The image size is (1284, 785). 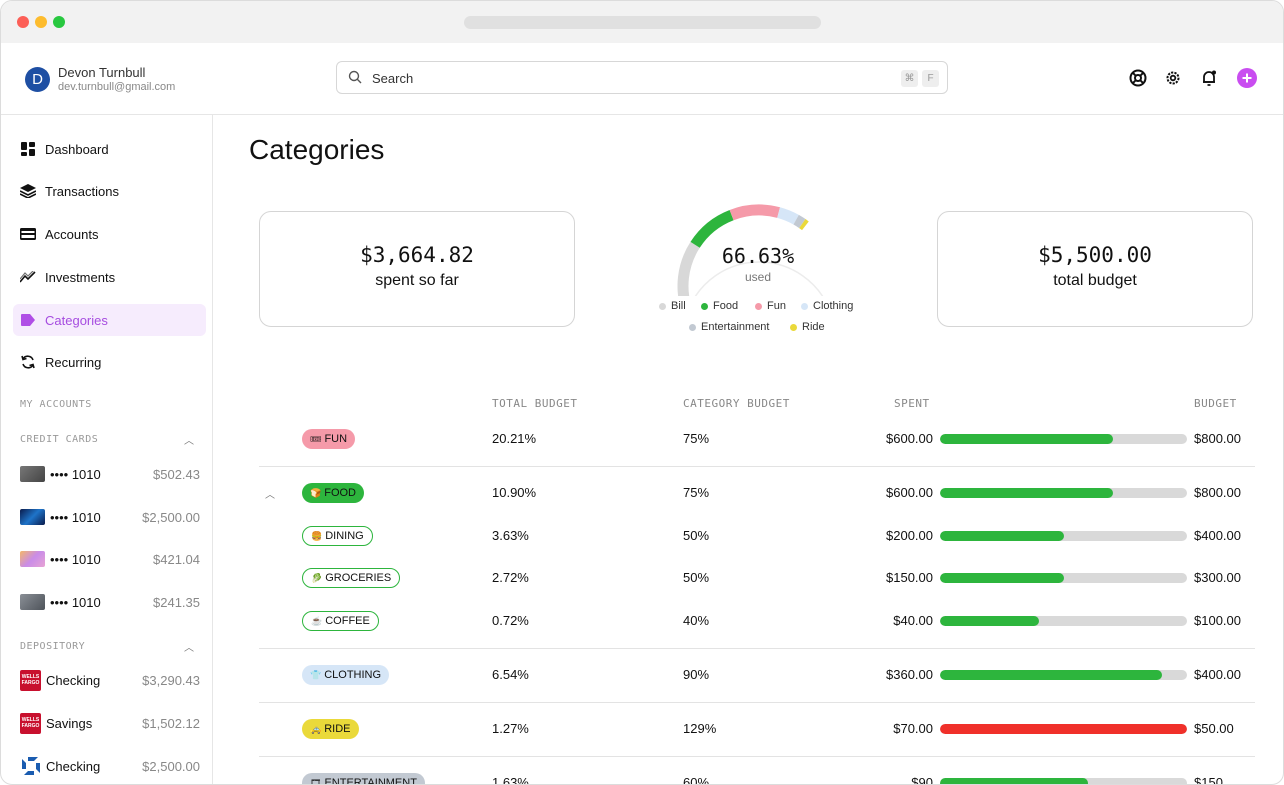 I want to click on category-label: RIDE, so click(x=337, y=729).